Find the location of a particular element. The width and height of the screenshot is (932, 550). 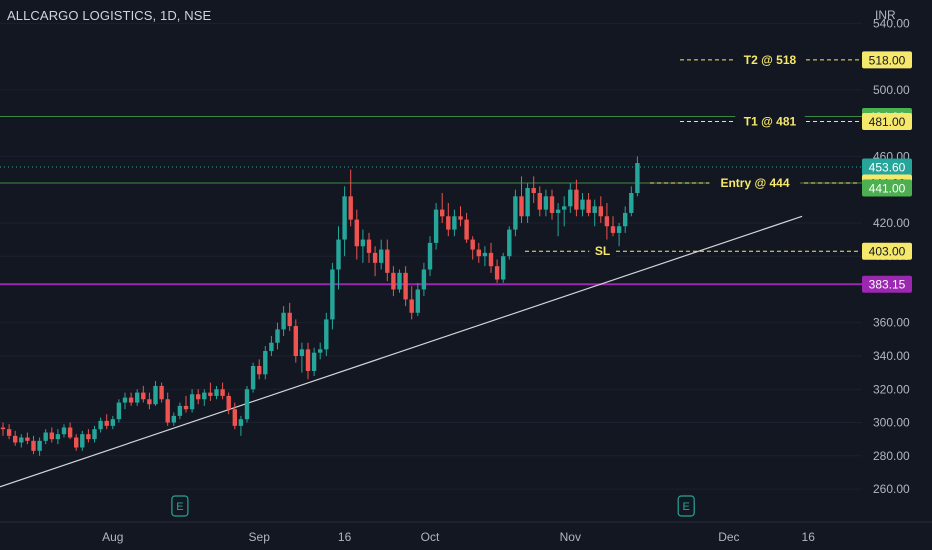

y-tick-label: 360.00 is located at coordinates (891, 323).